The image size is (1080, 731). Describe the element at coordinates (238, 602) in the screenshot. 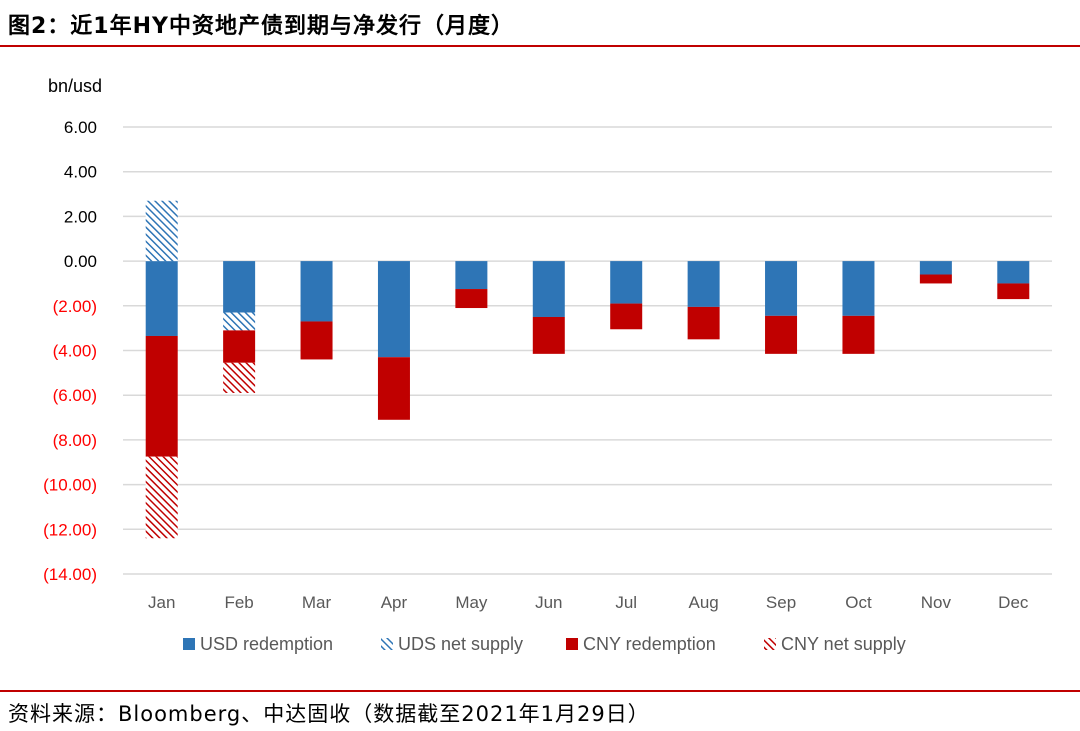

I see `x-tick-label: Feb` at that location.